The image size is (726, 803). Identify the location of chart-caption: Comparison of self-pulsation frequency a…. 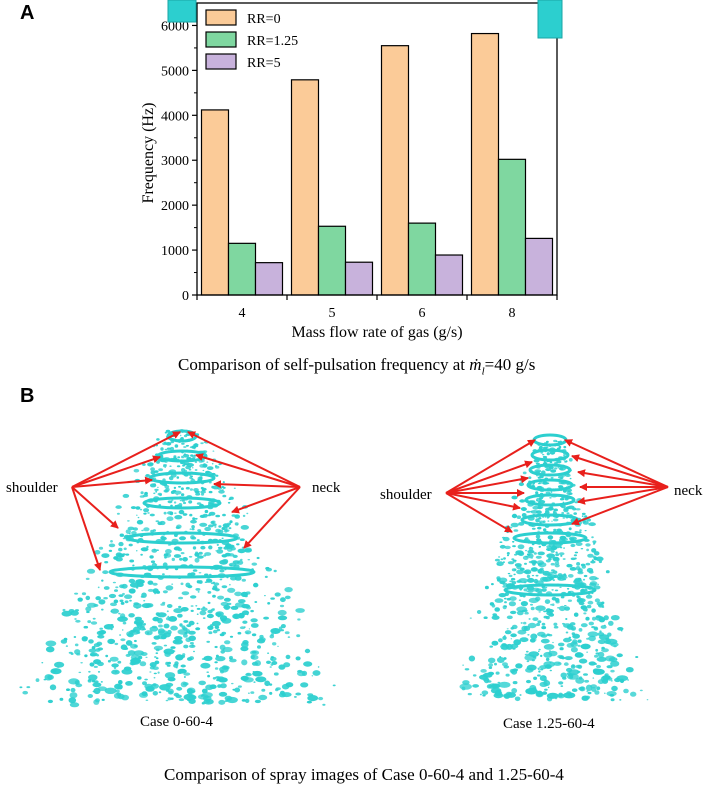
(356, 366).